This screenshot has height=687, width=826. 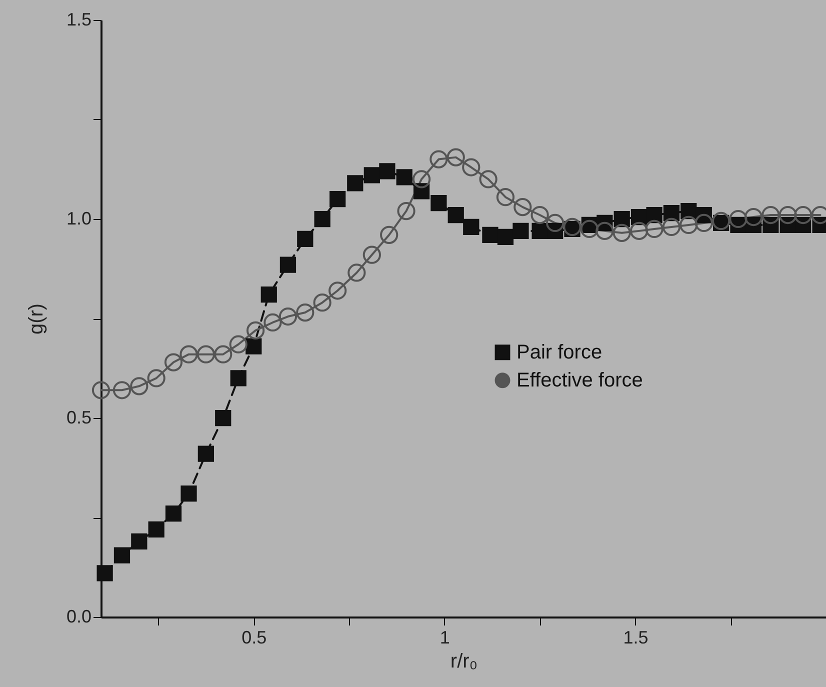 What do you see at coordinates (36, 319) in the screenshot?
I see `y-axis-title: g(r)` at bounding box center [36, 319].